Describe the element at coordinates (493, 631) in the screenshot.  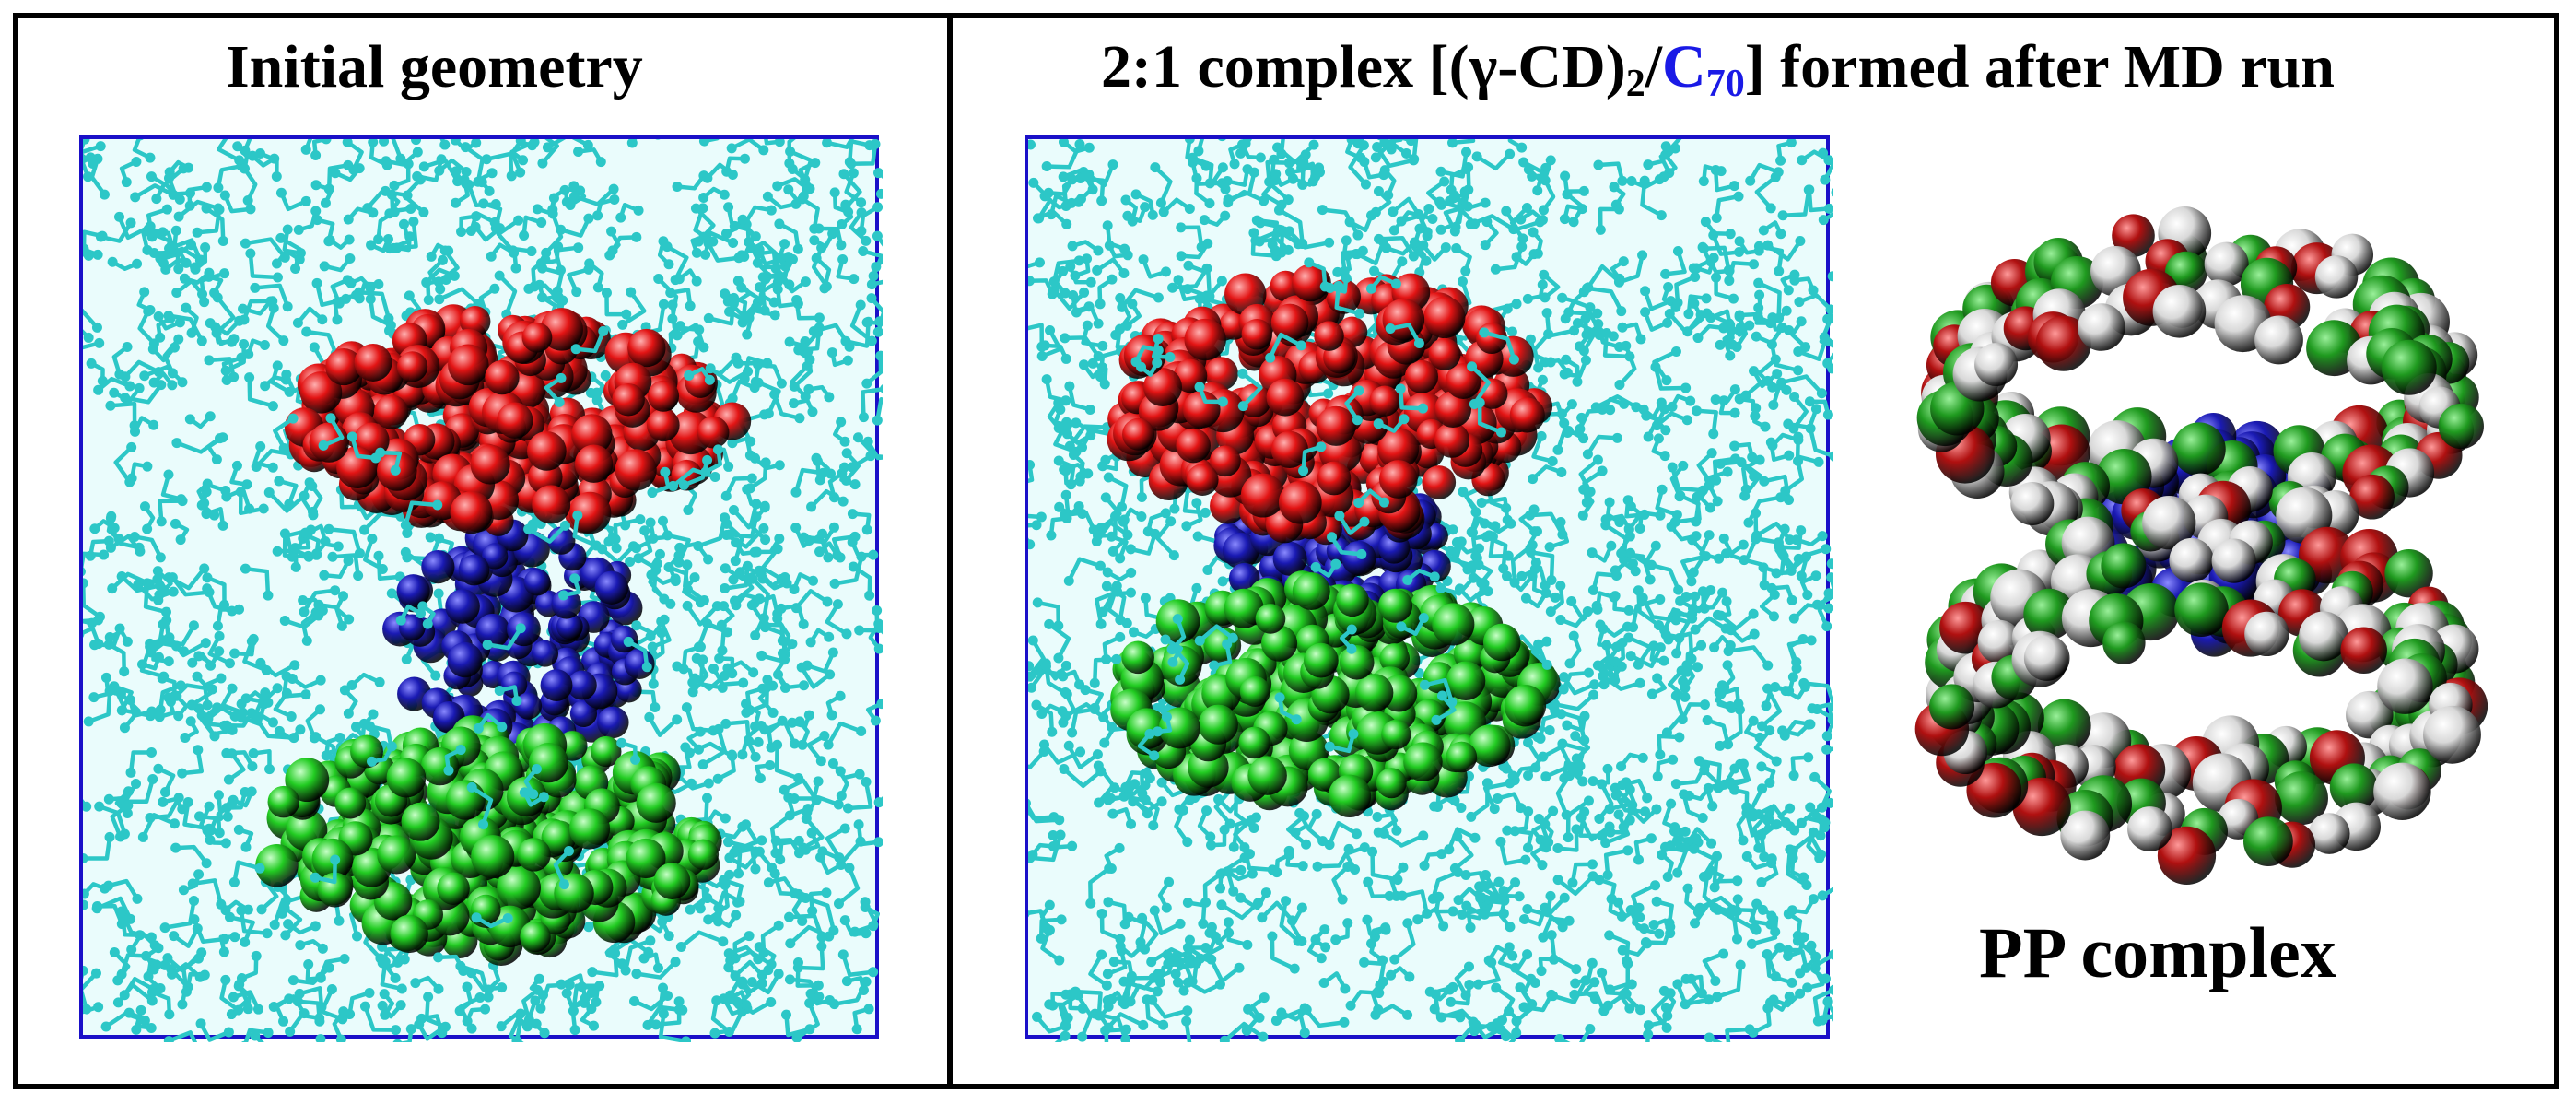
I see `atom-sphere` at that location.